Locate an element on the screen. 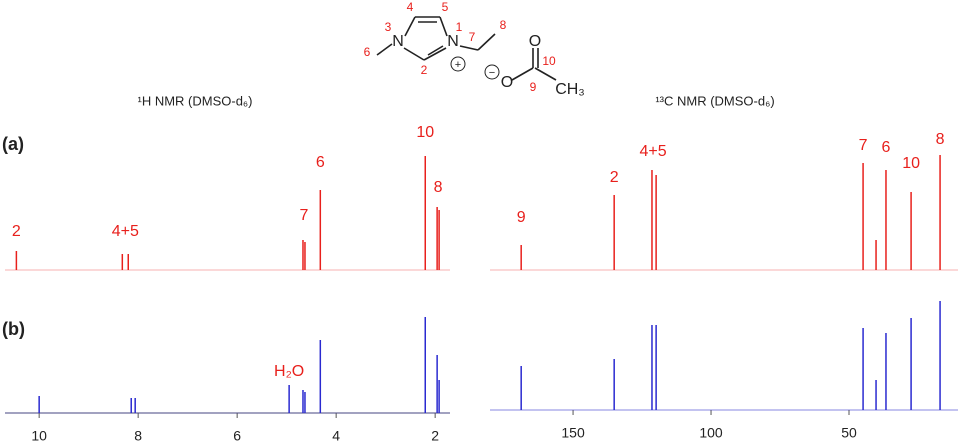 The image size is (962, 445). x-tick-label: 10 is located at coordinates (39, 436).